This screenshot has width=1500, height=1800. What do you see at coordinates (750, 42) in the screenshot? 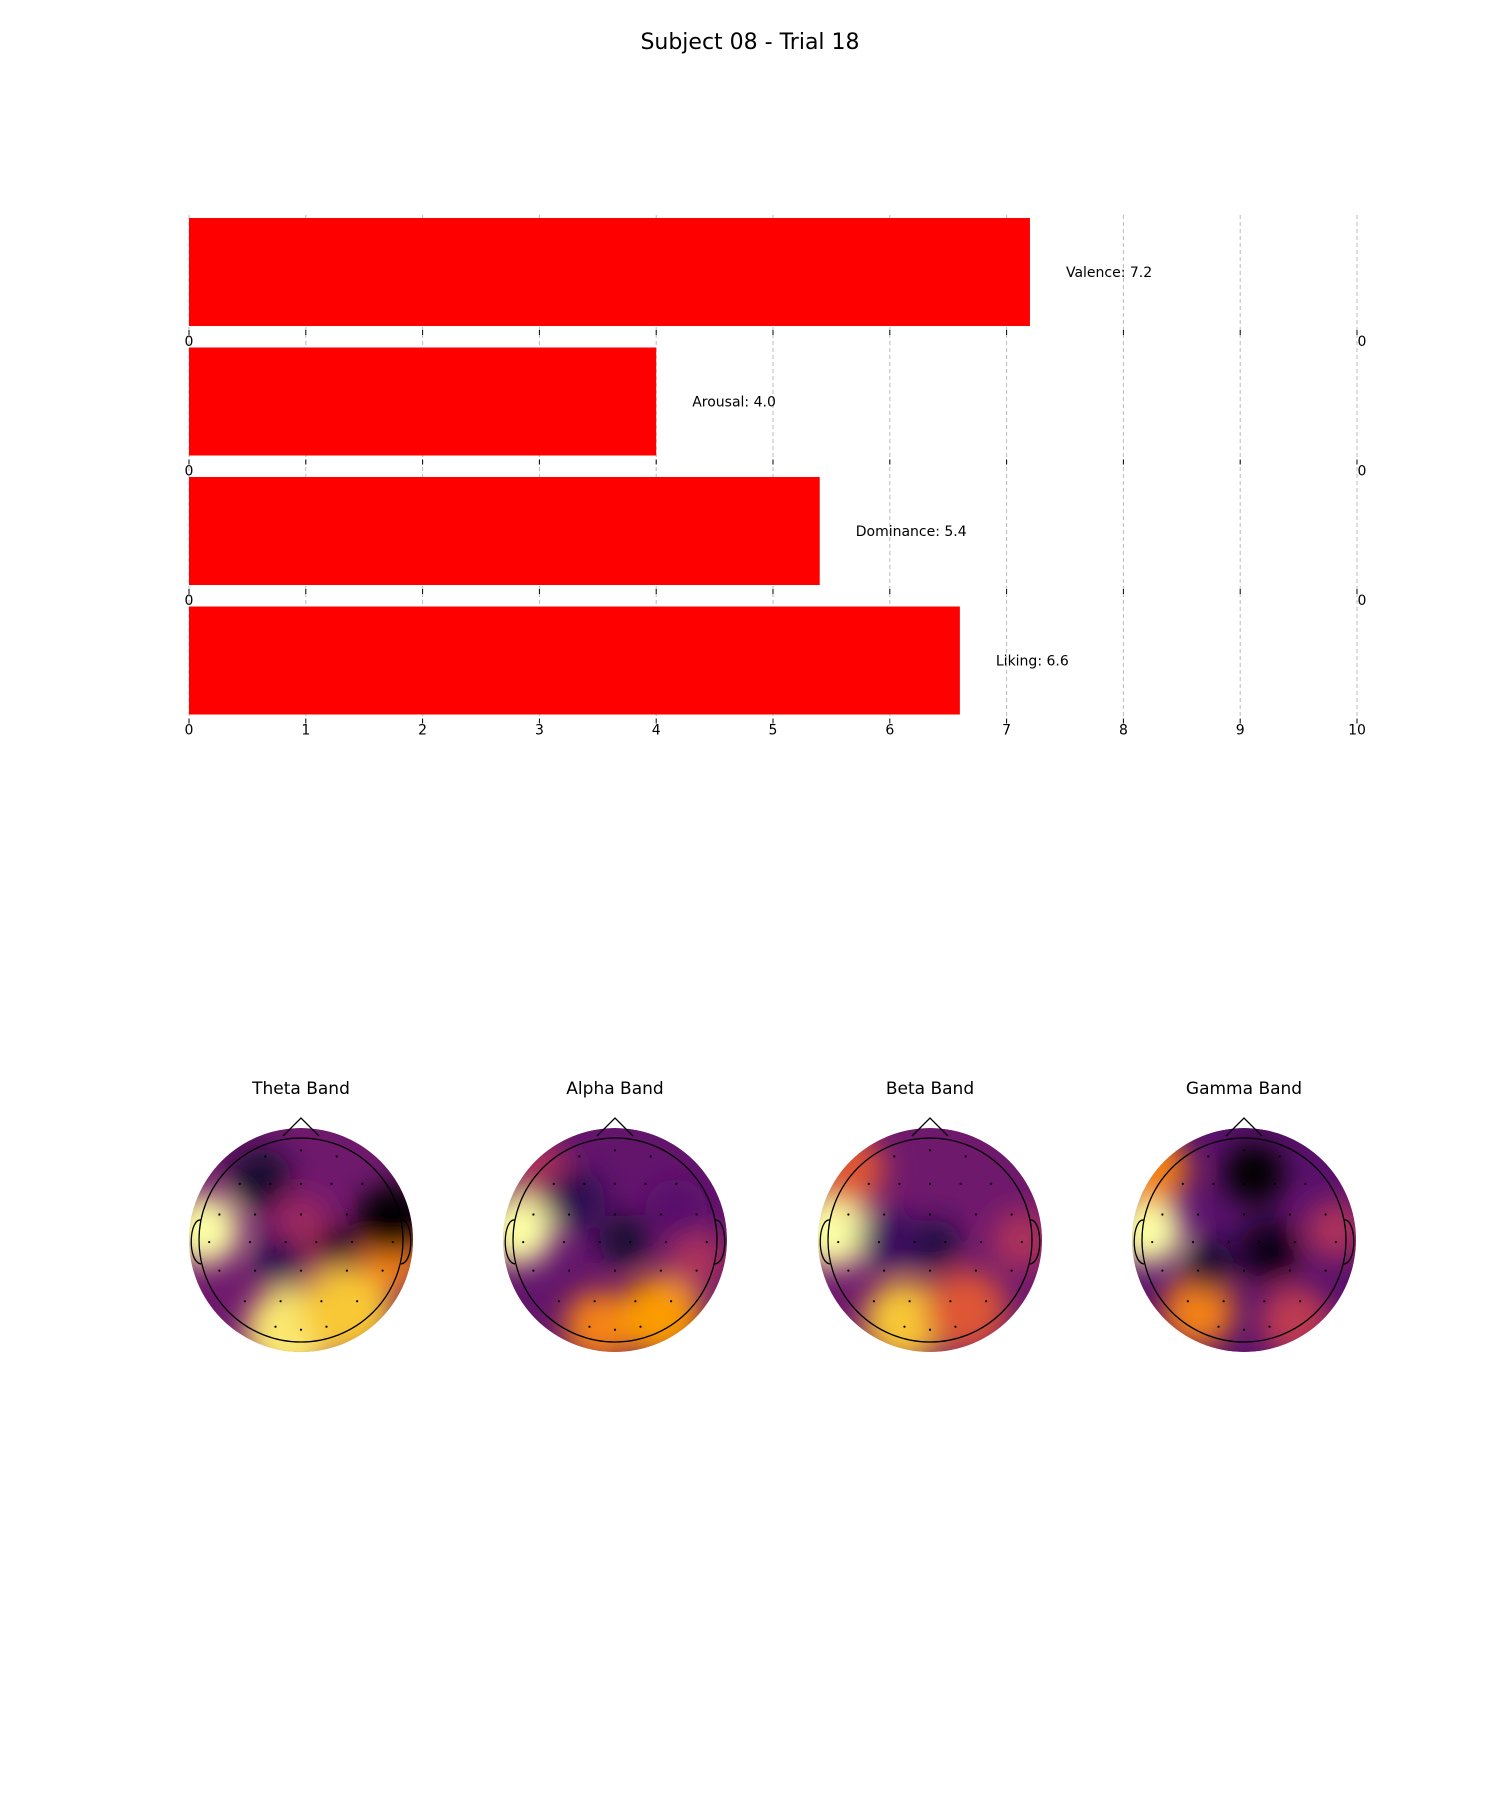
I see `figure-title: Subject 08 - Trial 18` at bounding box center [750, 42].